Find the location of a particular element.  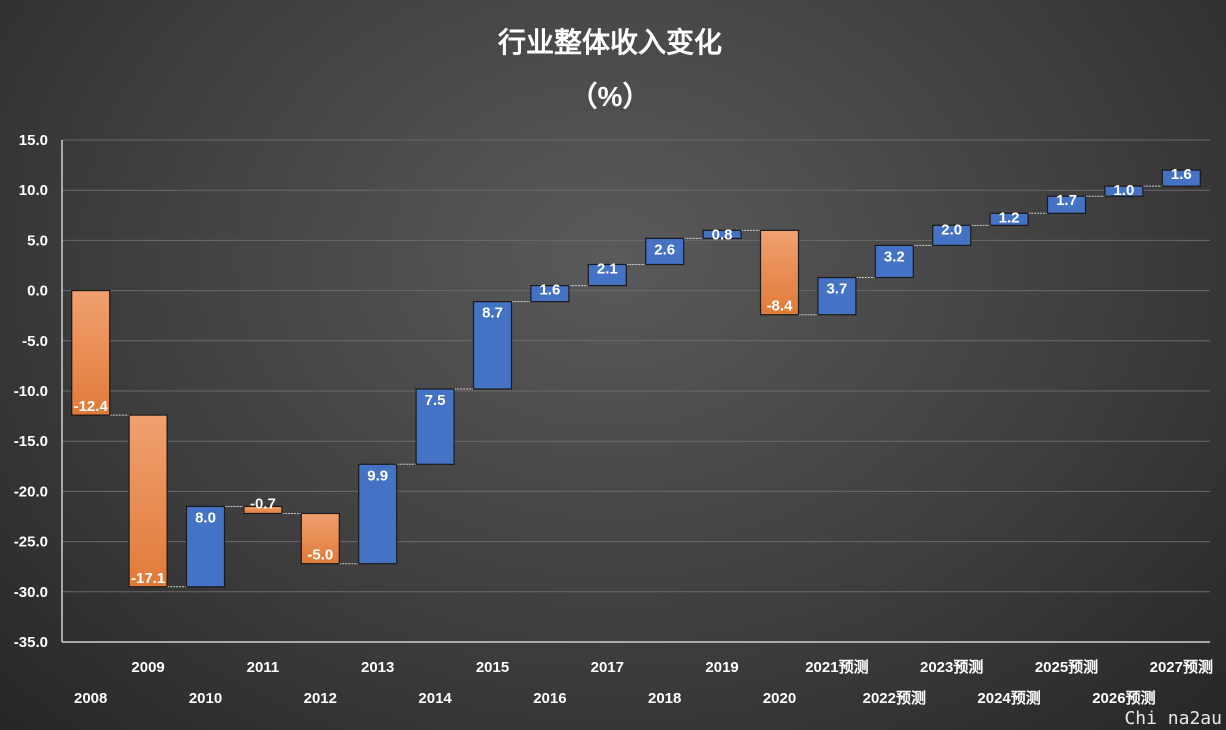

bar-2013 is located at coordinates (378, 514).